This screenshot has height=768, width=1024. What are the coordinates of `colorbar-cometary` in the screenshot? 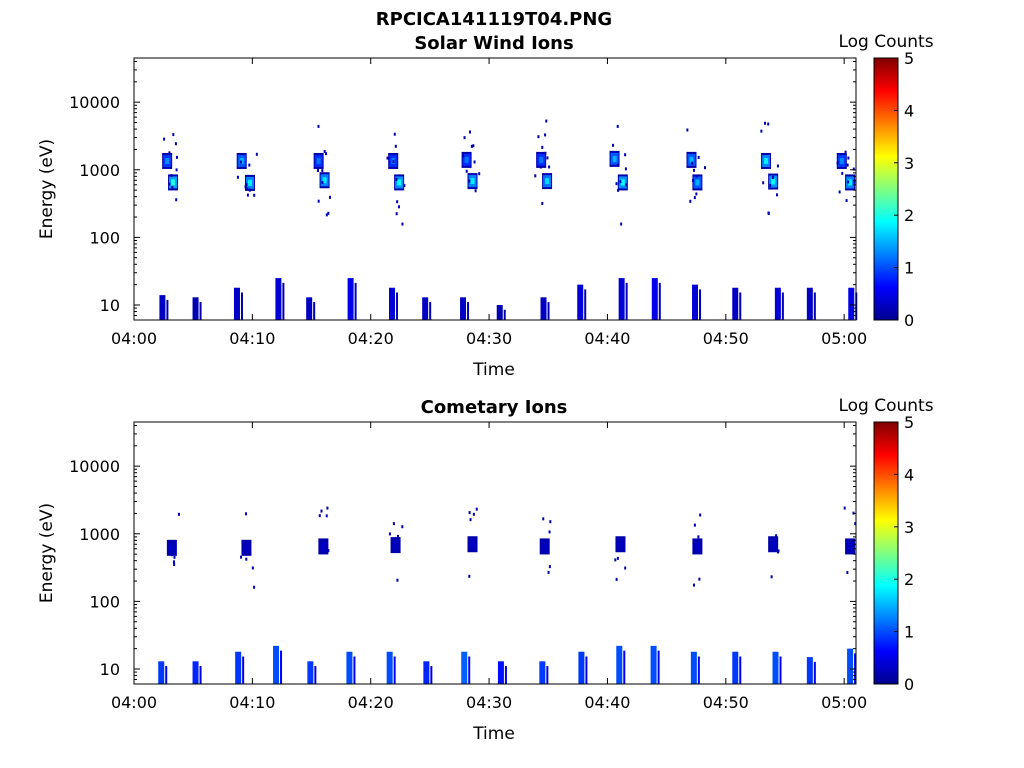 It's located at (886, 553).